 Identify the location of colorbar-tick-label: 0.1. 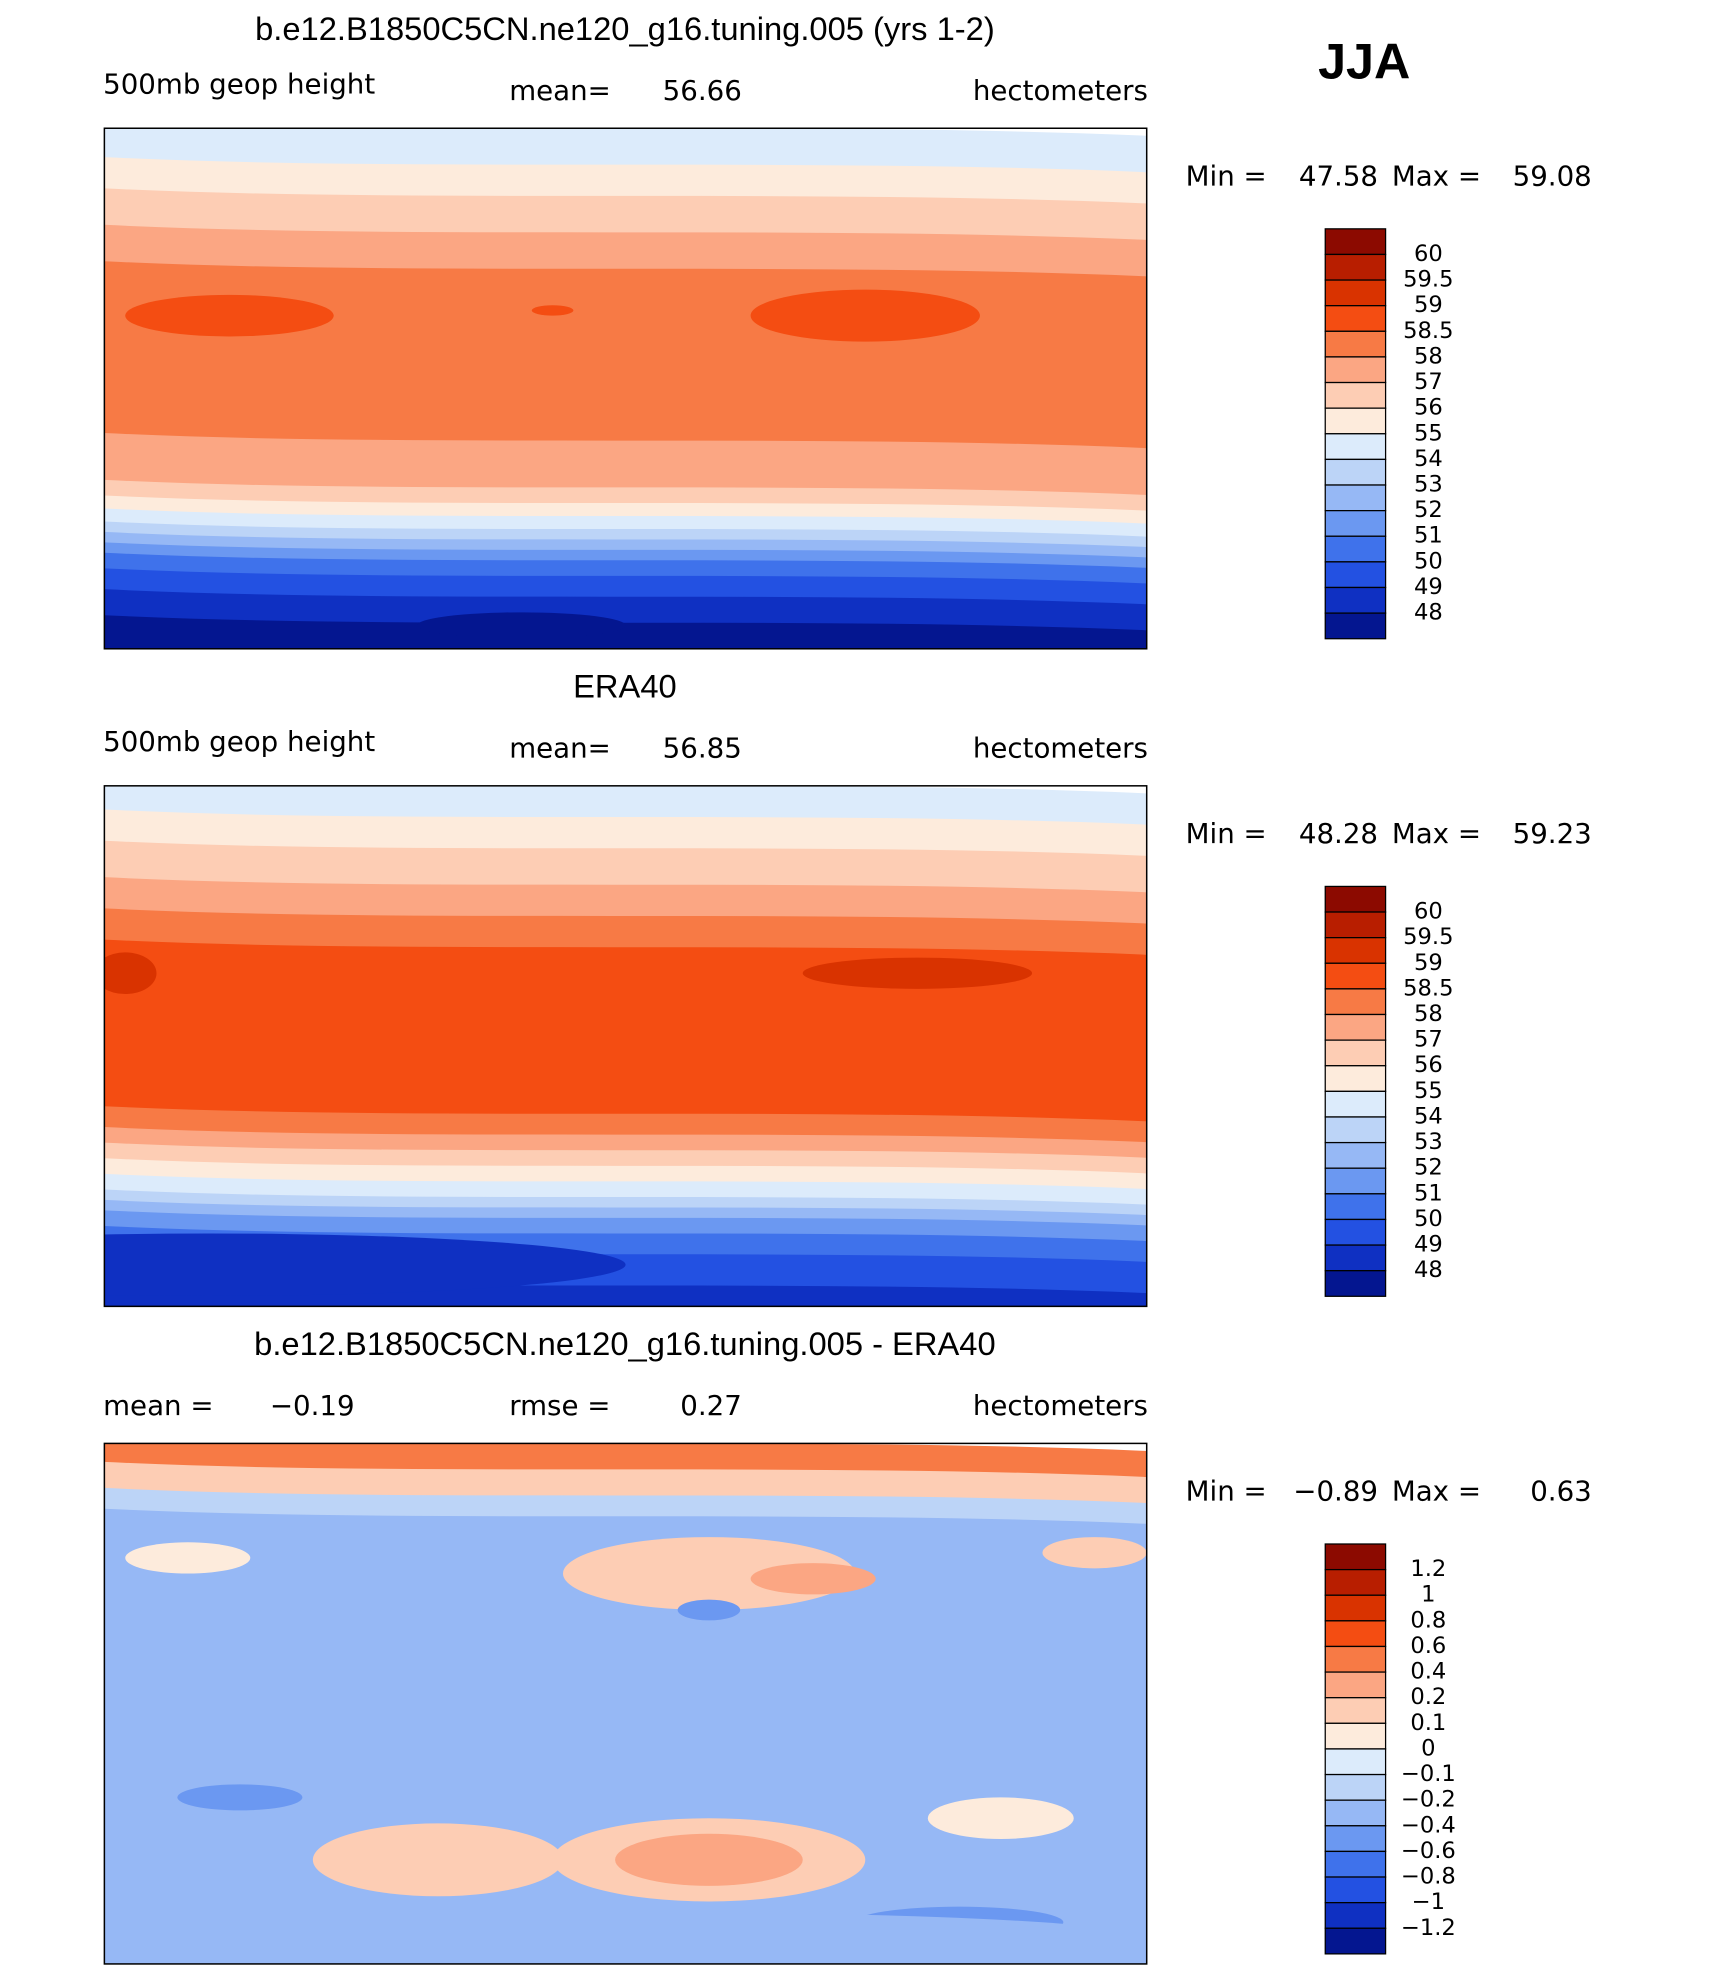
(1428, 1723).